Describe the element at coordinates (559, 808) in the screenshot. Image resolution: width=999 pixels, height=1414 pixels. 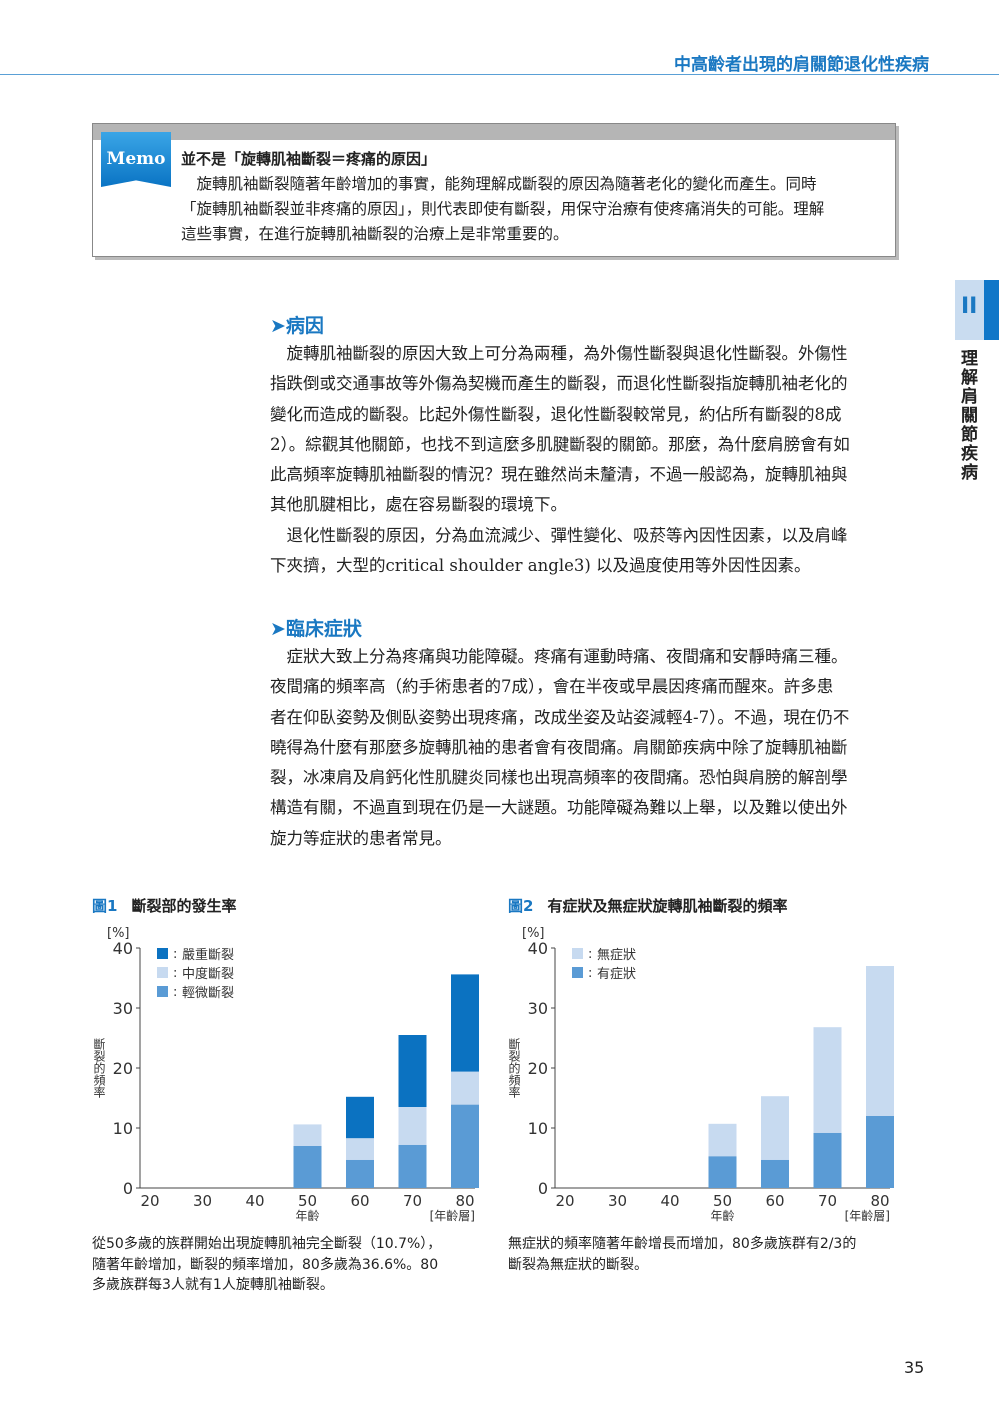
I see `text-line: 構造有關，不過直到現在仍是一大謎題。功能障礙為難以上舉，以及難以使出外` at that location.